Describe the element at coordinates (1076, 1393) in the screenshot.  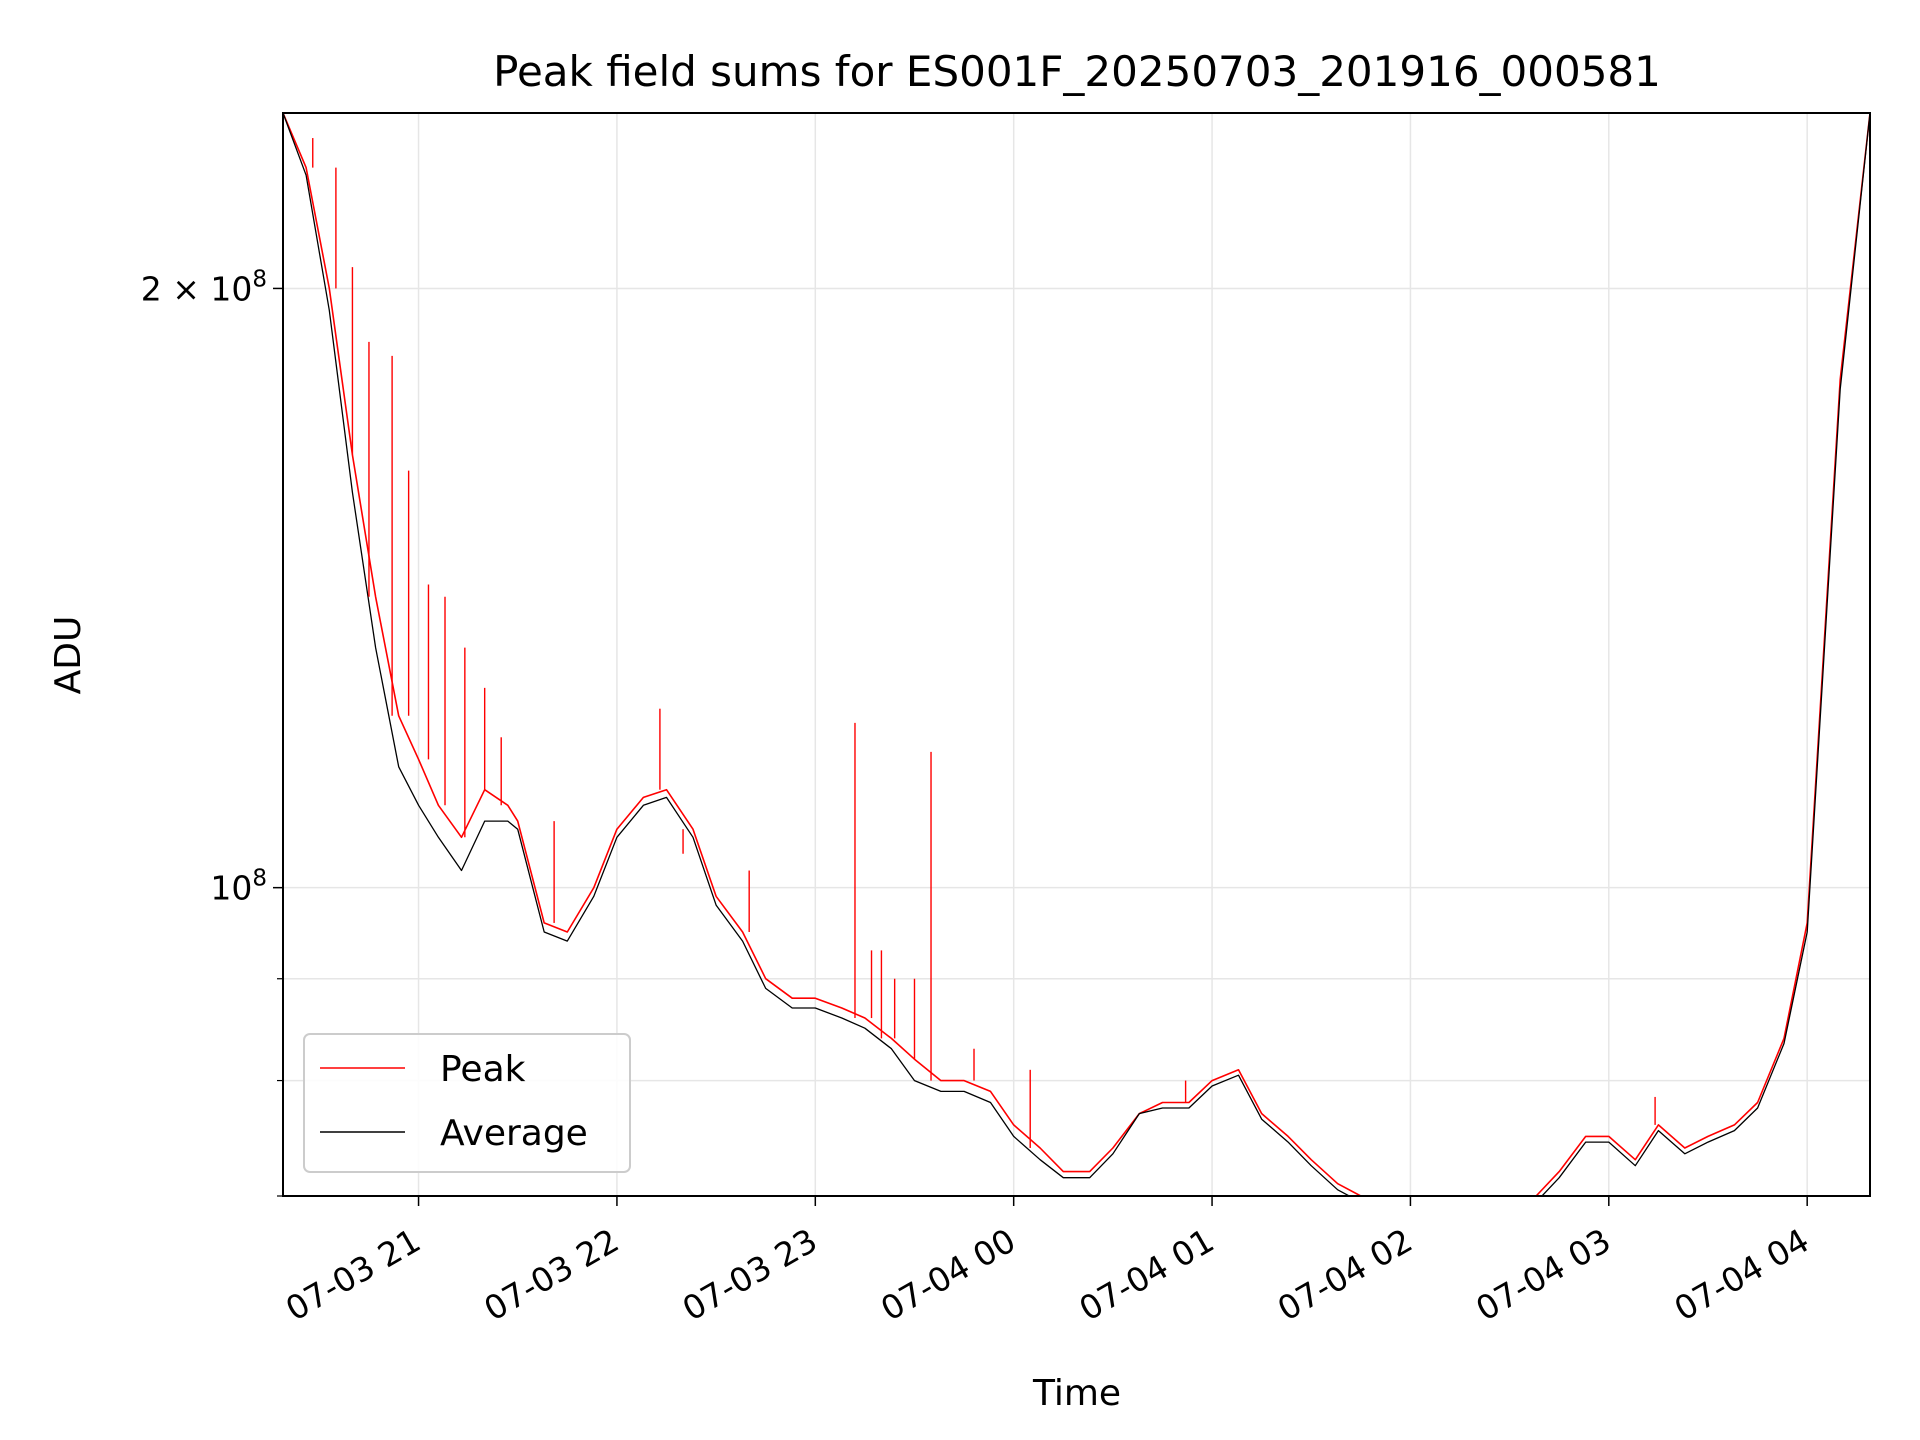
I see `x-axis-label: Time` at that location.